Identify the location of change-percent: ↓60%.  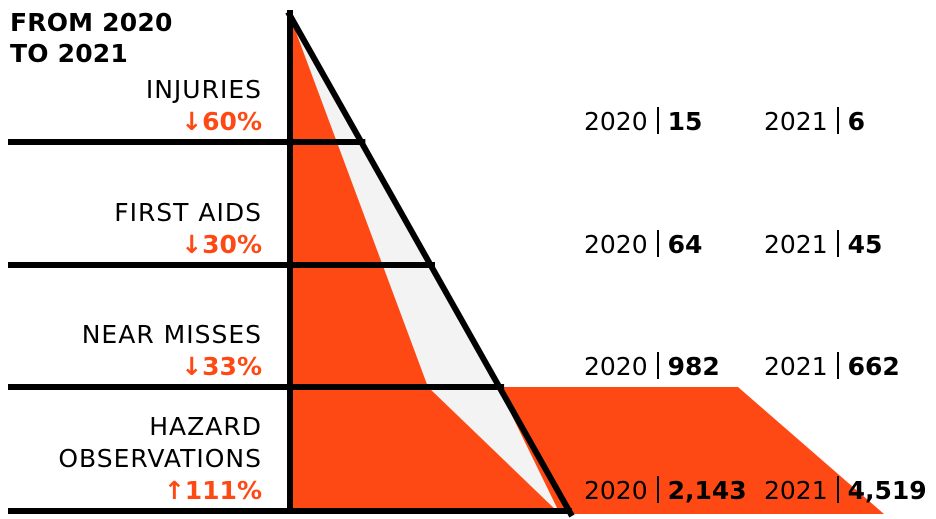
(221, 121).